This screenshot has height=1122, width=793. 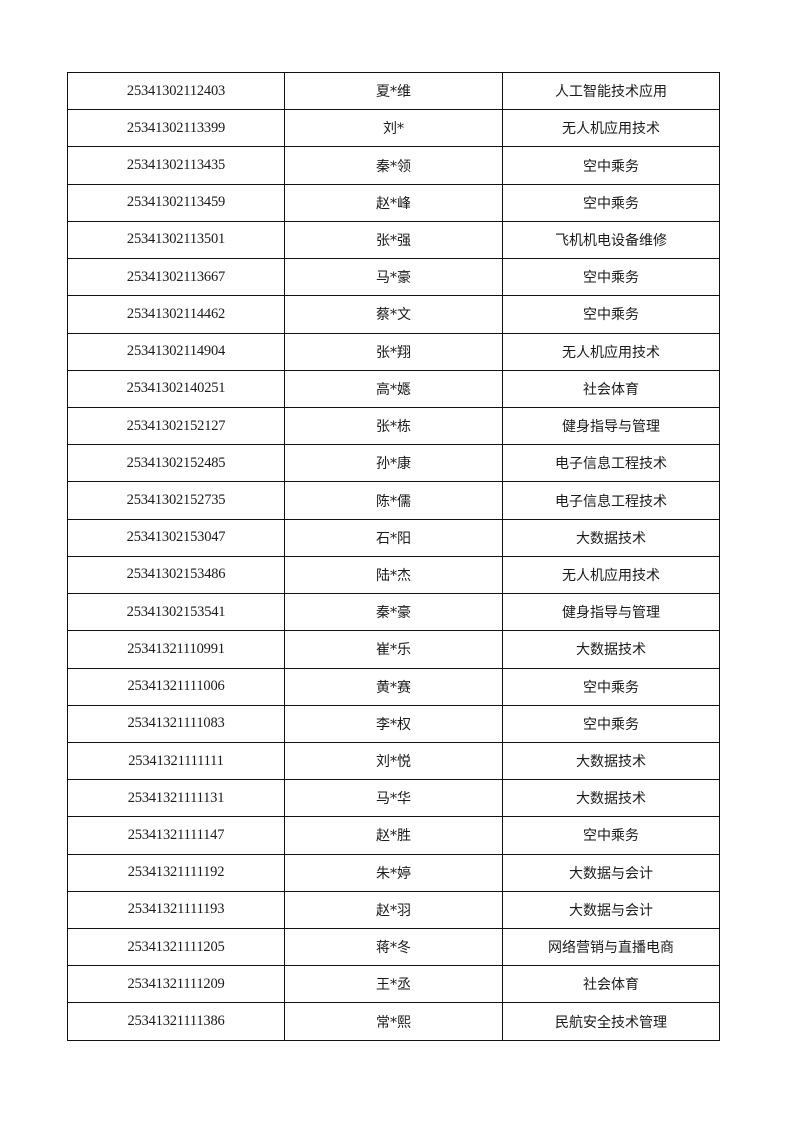 I want to click on student-name-cell: 王*丞, so click(x=393, y=984).